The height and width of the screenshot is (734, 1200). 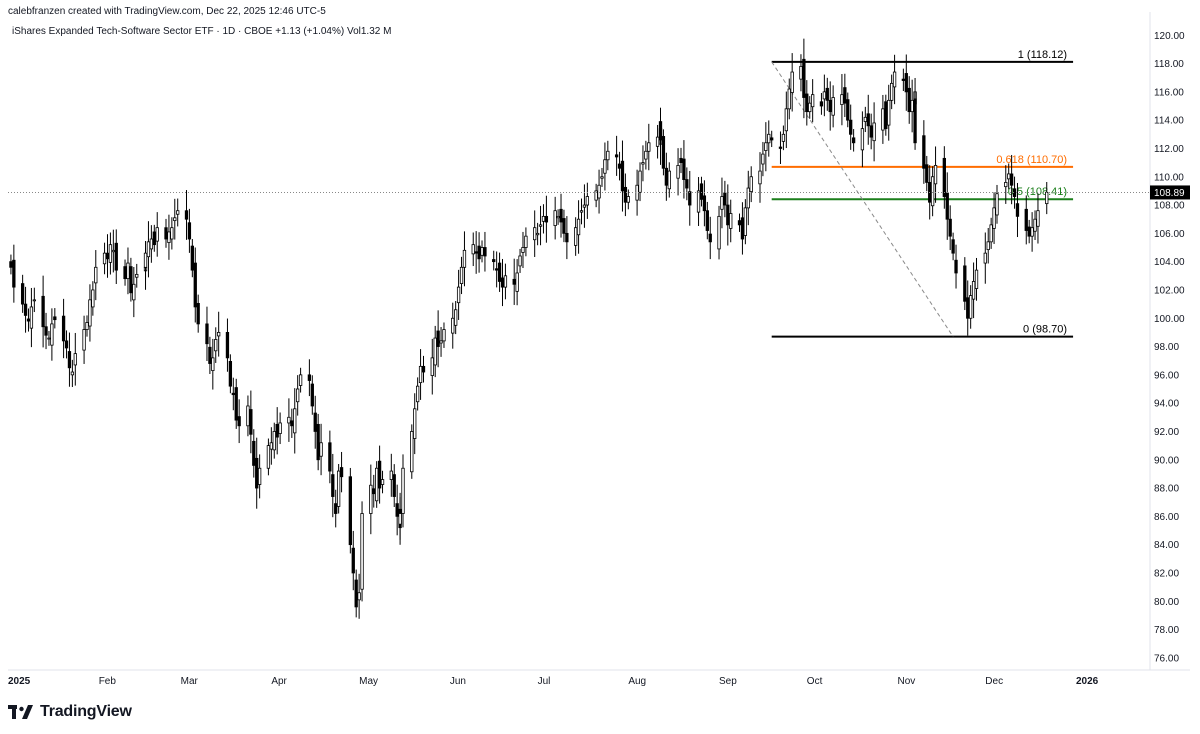 What do you see at coordinates (1166, 602) in the screenshot?
I see `y-tick-label: 80.00` at bounding box center [1166, 602].